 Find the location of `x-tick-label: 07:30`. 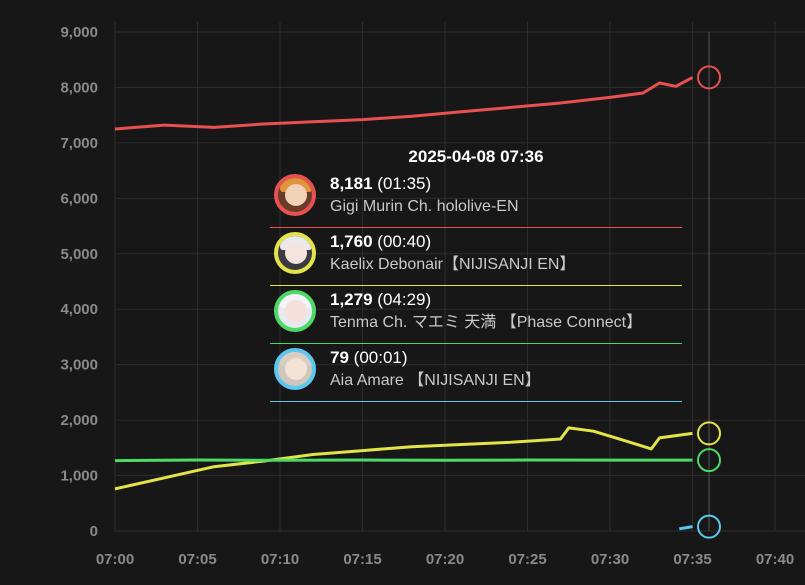

x-tick-label: 07:30 is located at coordinates (610, 559).